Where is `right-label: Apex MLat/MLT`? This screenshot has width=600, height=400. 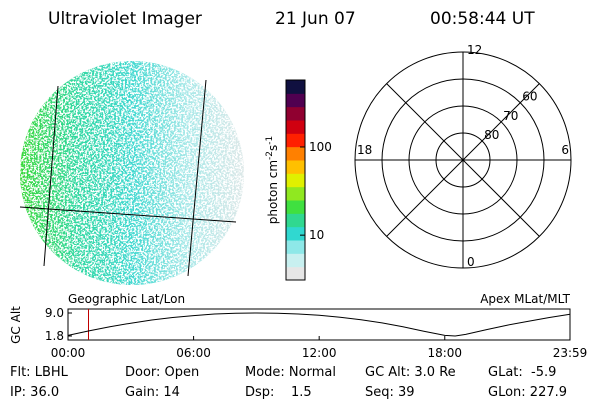
right-label: Apex MLat/MLT is located at coordinates (525, 299).